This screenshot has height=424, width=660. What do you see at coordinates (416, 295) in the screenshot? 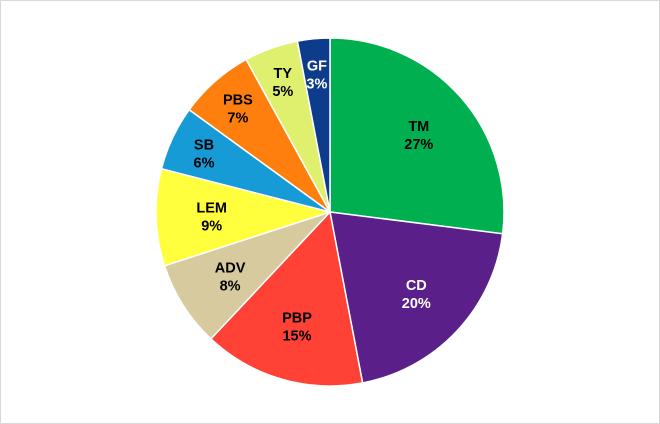
I see `slice-label-cd: CD 20%` at bounding box center [416, 295].